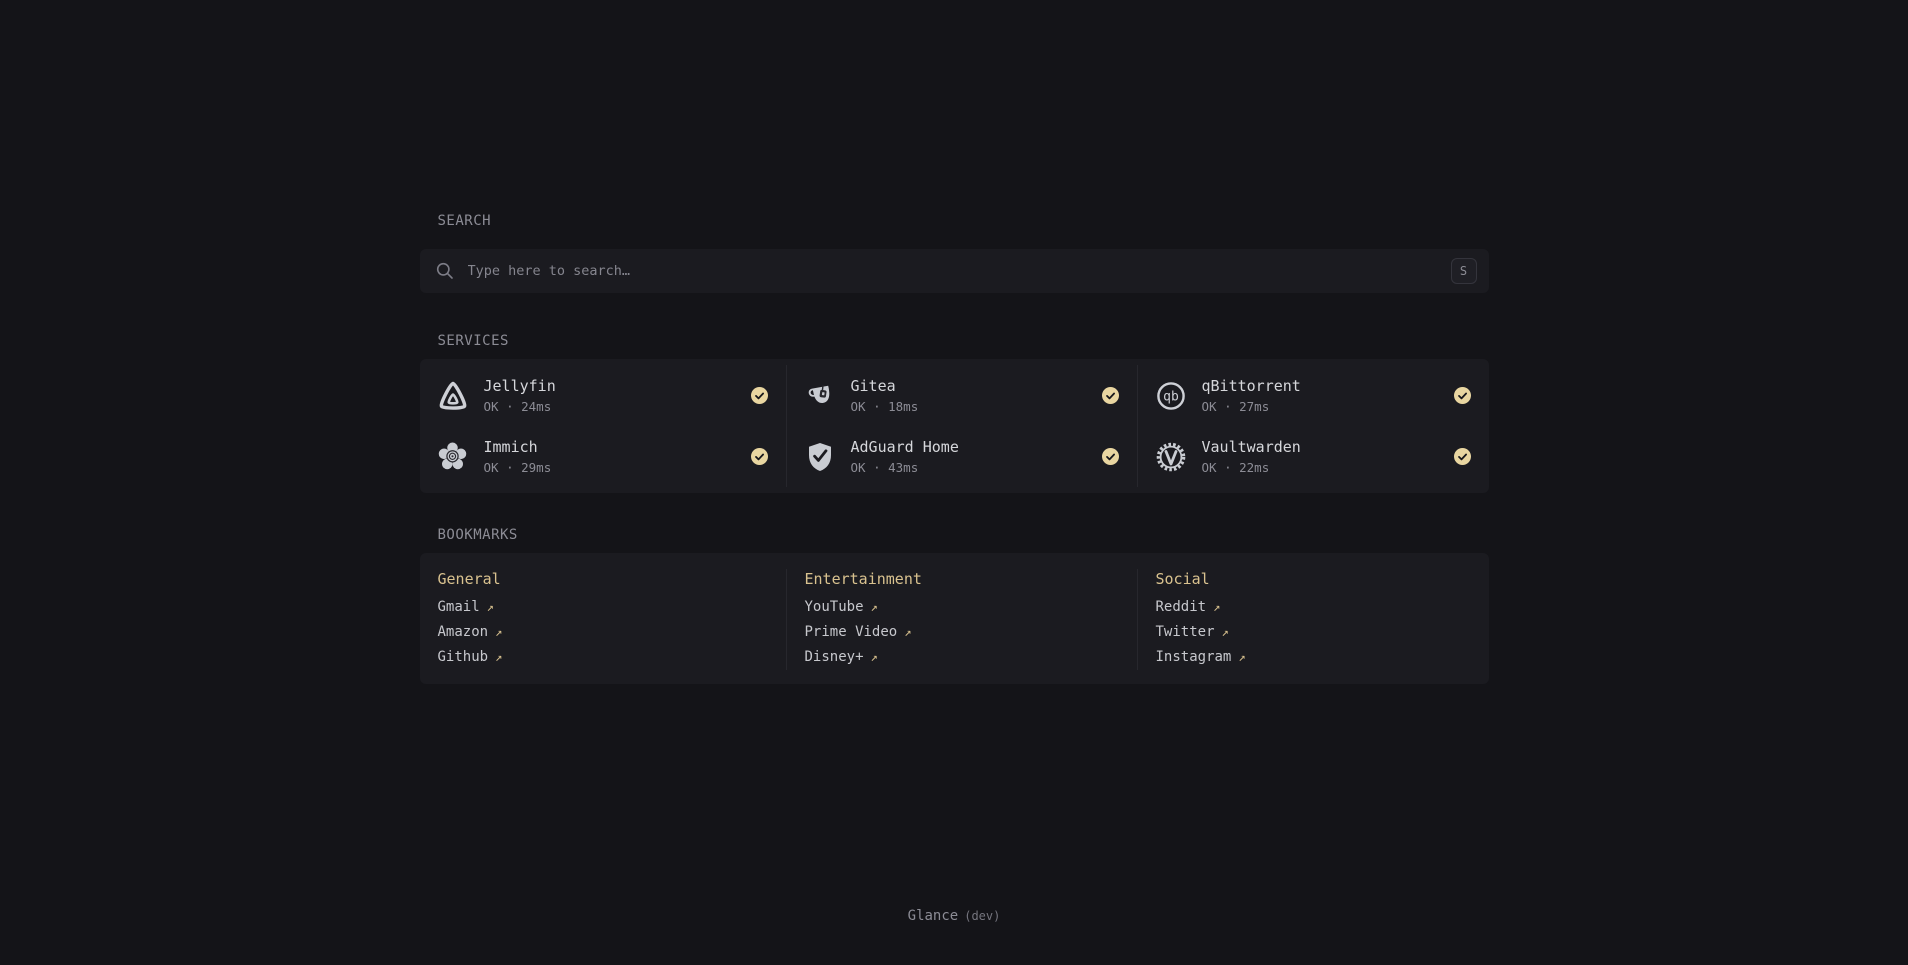  I want to click on bookmark-link-github: Github, so click(470, 657).